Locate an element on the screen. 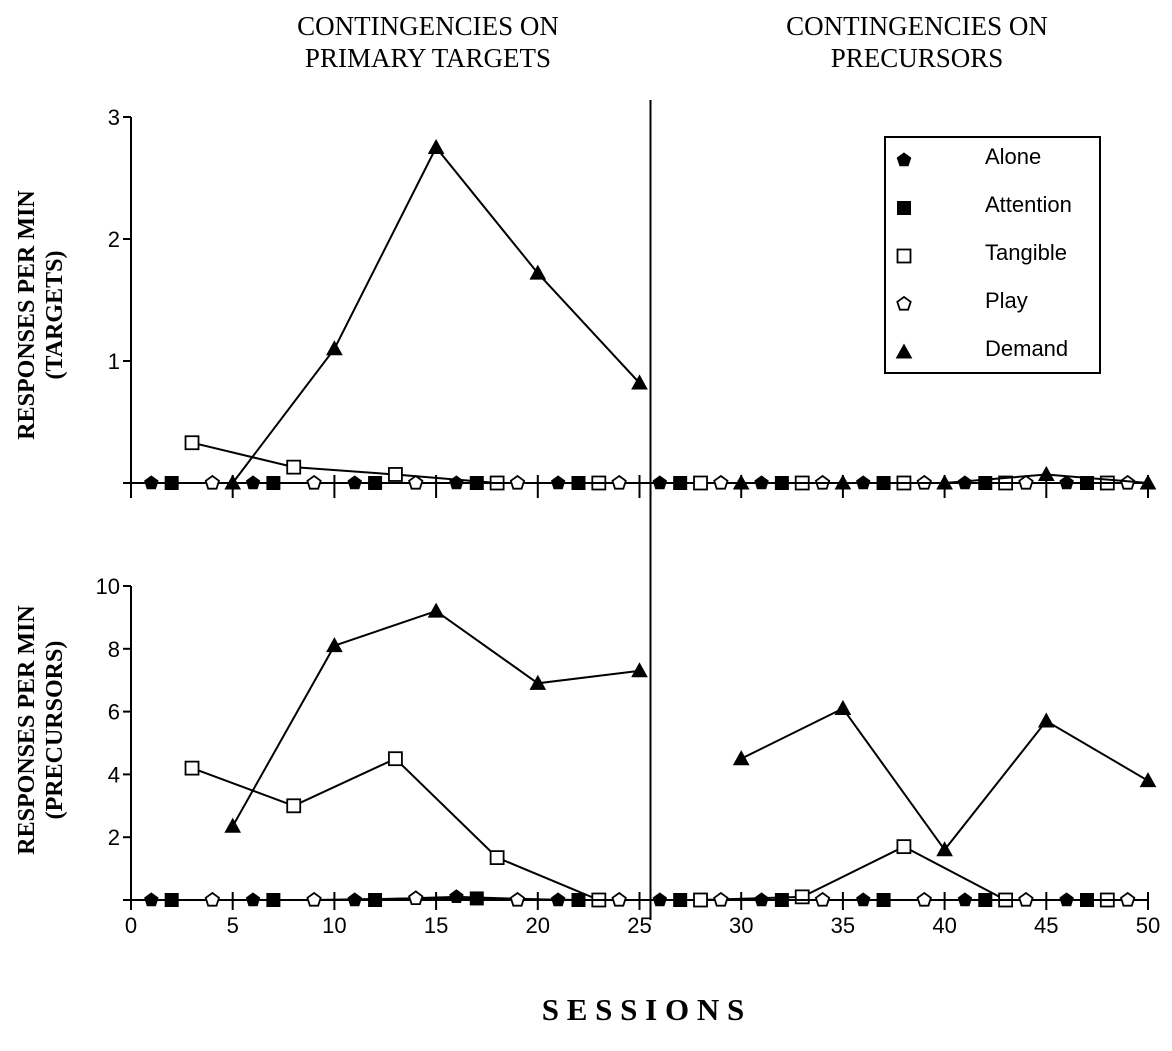 Image resolution: width=1172 pixels, height=1051 pixels. y-axis-title-bottom-line-1: RESPONSES PER MIN is located at coordinates (27, 730).